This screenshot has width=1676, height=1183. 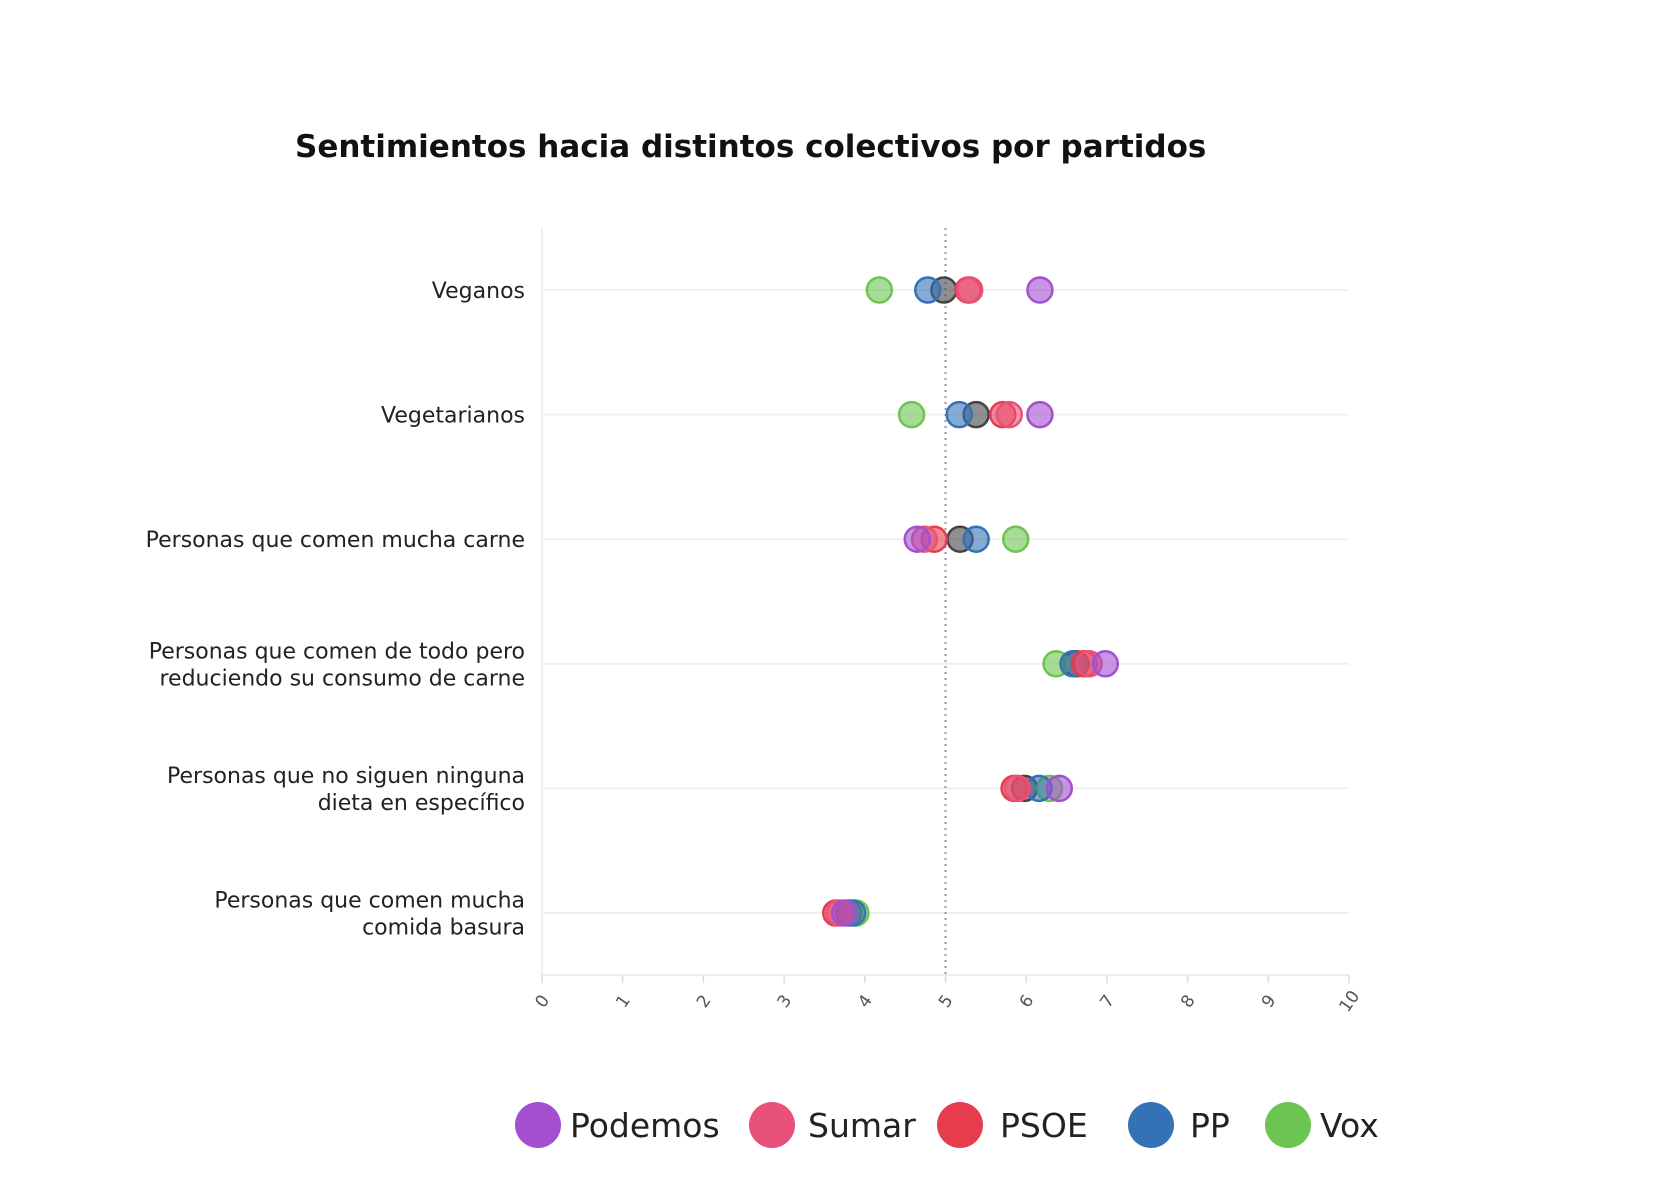 What do you see at coordinates (421, 803) in the screenshot?
I see `category-label: dieta en específico` at bounding box center [421, 803].